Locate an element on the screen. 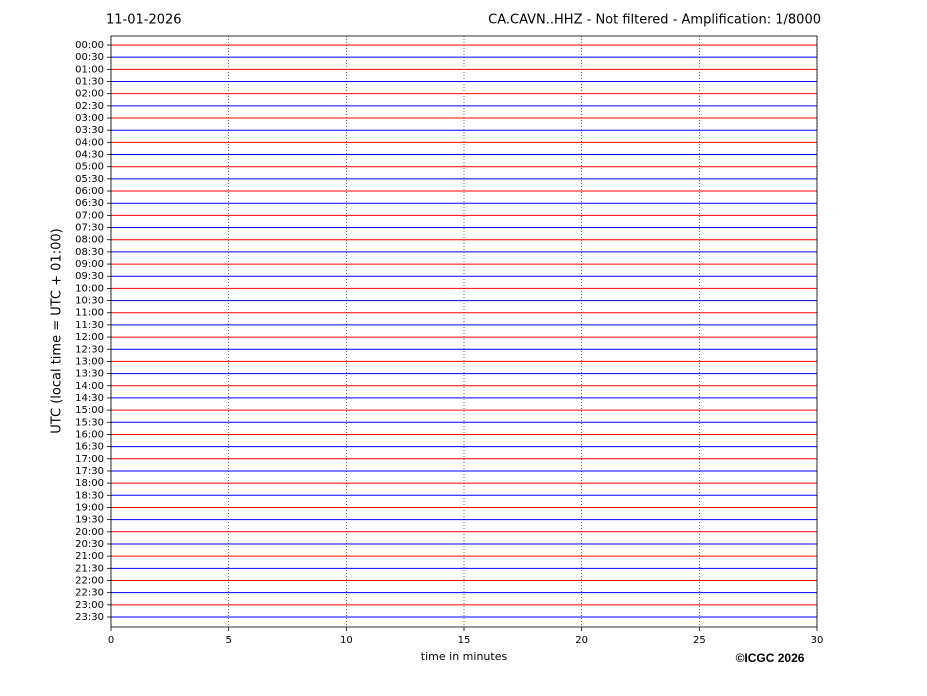  y-axis-label: UTC (local time = UTC + 01:00) is located at coordinates (57, 330).